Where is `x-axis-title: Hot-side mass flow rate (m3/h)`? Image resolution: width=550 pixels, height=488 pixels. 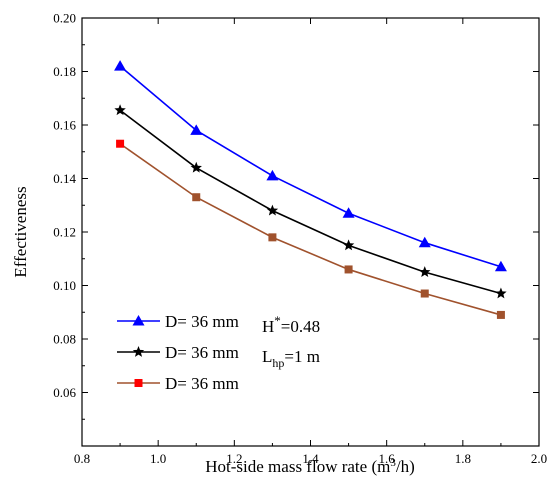 x-axis-title: Hot-side mass flow rate (m3/h) is located at coordinates (309, 466).